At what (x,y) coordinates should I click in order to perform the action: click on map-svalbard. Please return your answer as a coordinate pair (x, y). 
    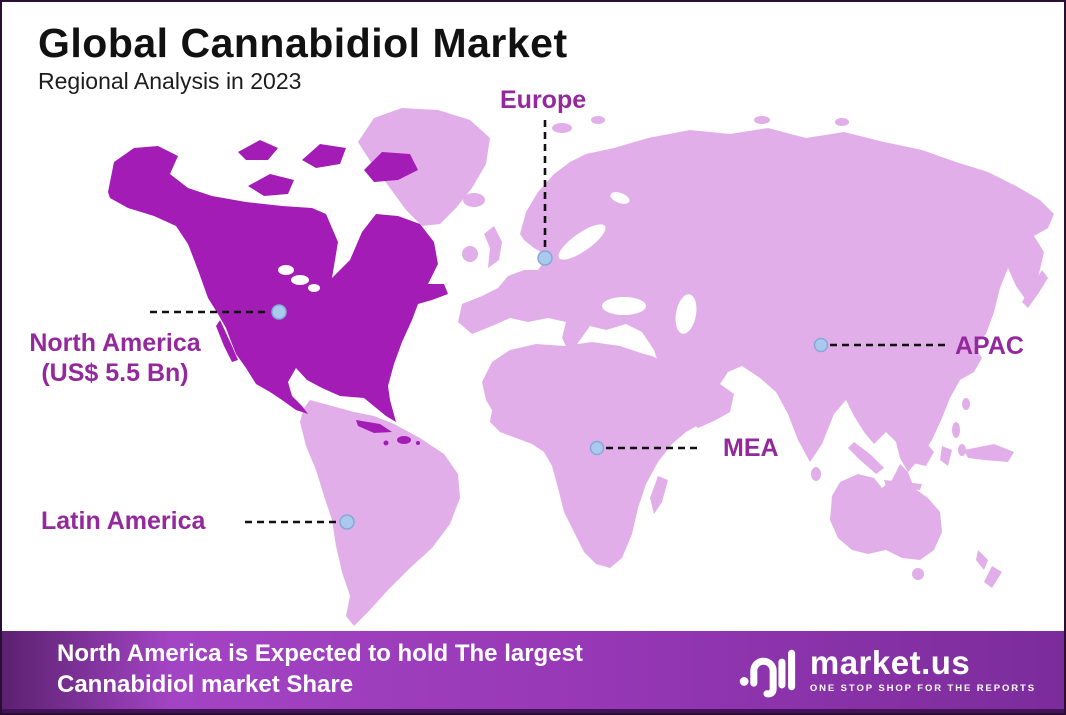
    Looking at the image, I should click on (562, 128).